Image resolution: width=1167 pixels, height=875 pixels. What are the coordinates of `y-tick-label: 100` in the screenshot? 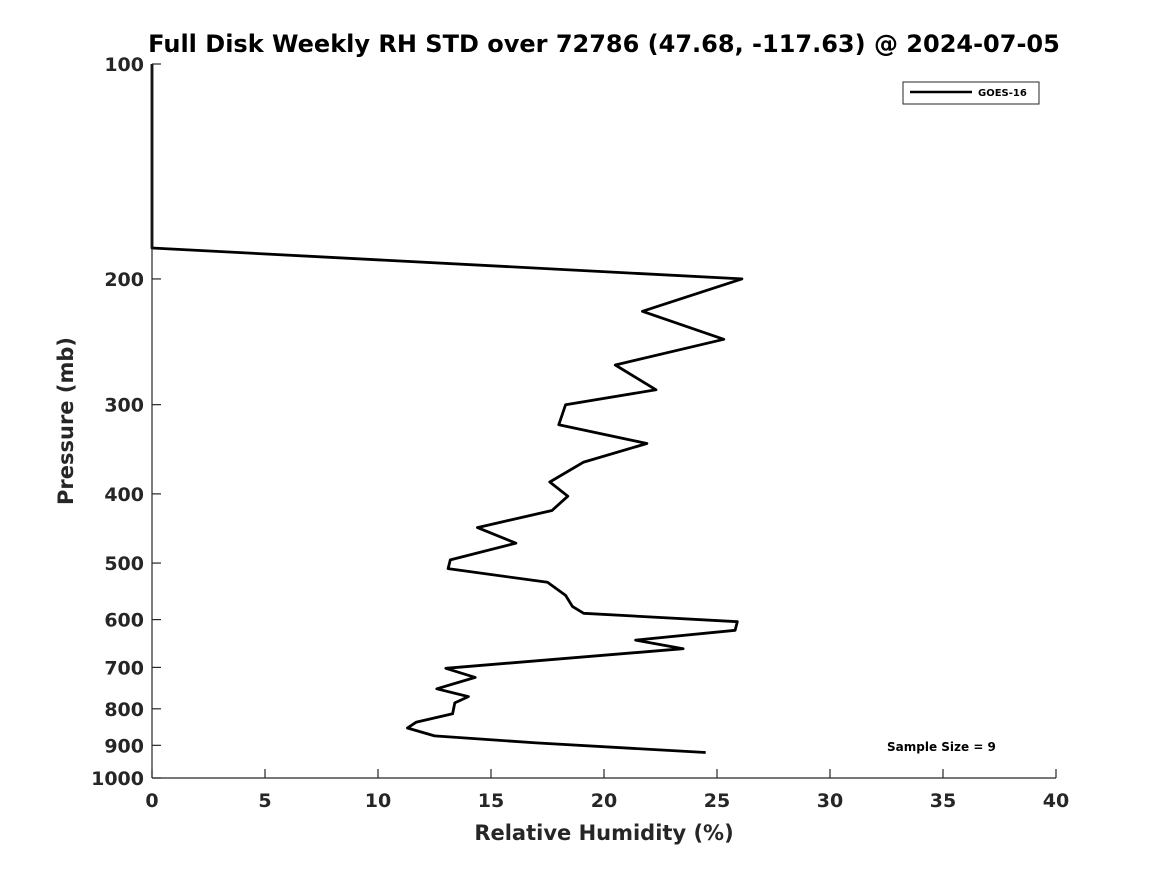 It's located at (124, 65).